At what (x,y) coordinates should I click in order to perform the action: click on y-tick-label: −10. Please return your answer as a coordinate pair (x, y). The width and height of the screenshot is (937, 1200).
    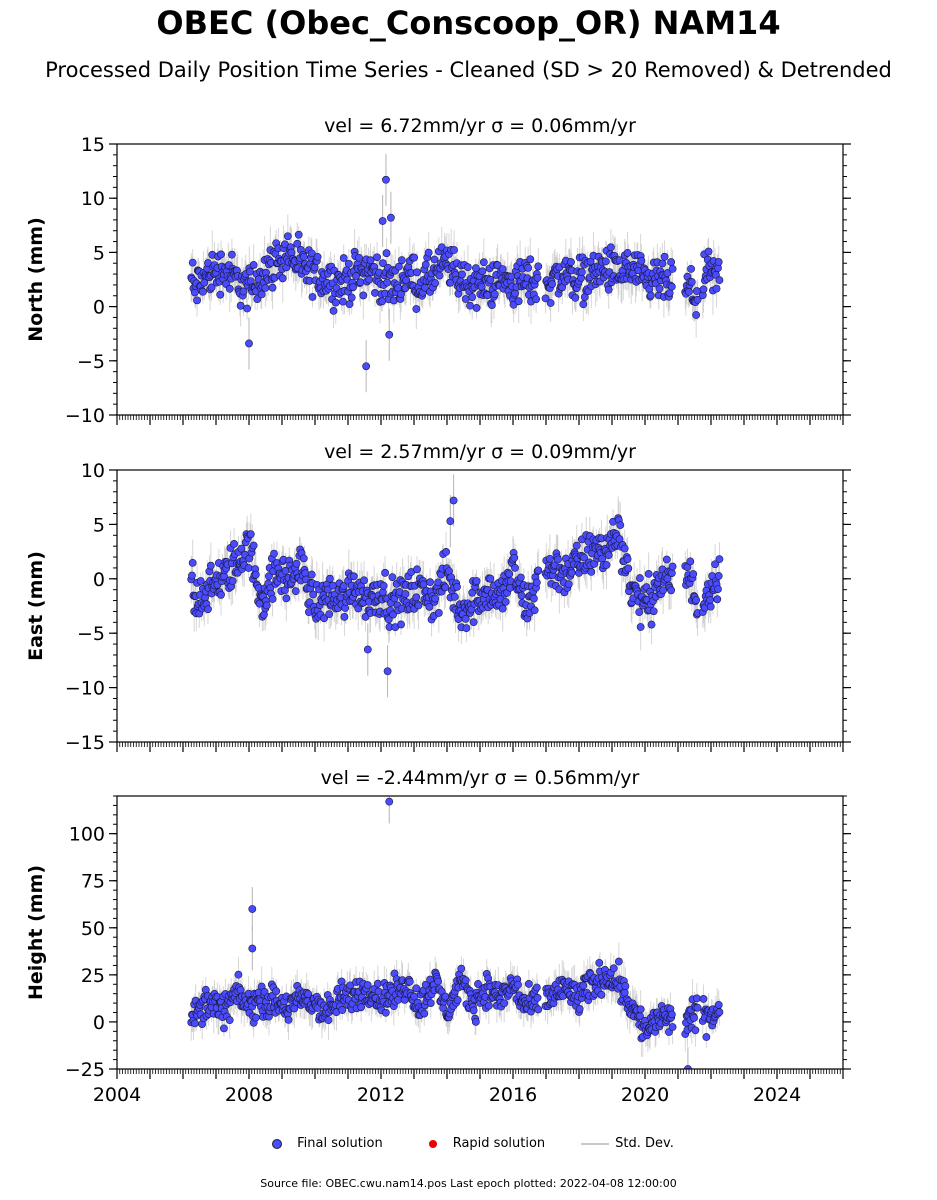
    Looking at the image, I should click on (85, 416).